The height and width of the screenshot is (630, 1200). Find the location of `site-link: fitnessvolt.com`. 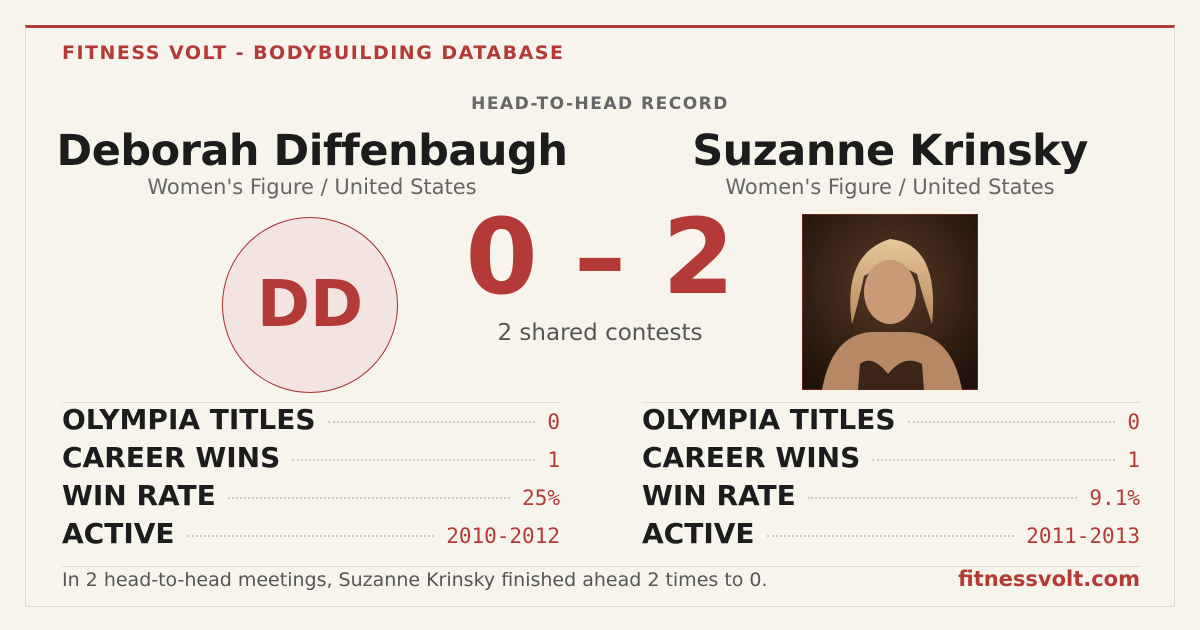

site-link: fitnessvolt.com is located at coordinates (1049, 579).